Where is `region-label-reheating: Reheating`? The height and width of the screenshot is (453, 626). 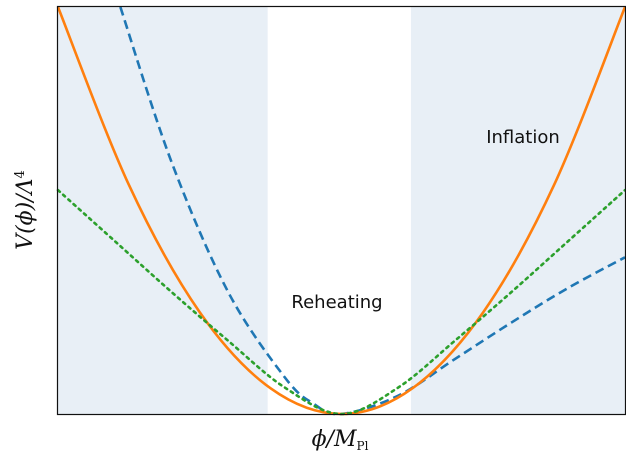
region-label-reheating: Reheating is located at coordinates (336, 302).